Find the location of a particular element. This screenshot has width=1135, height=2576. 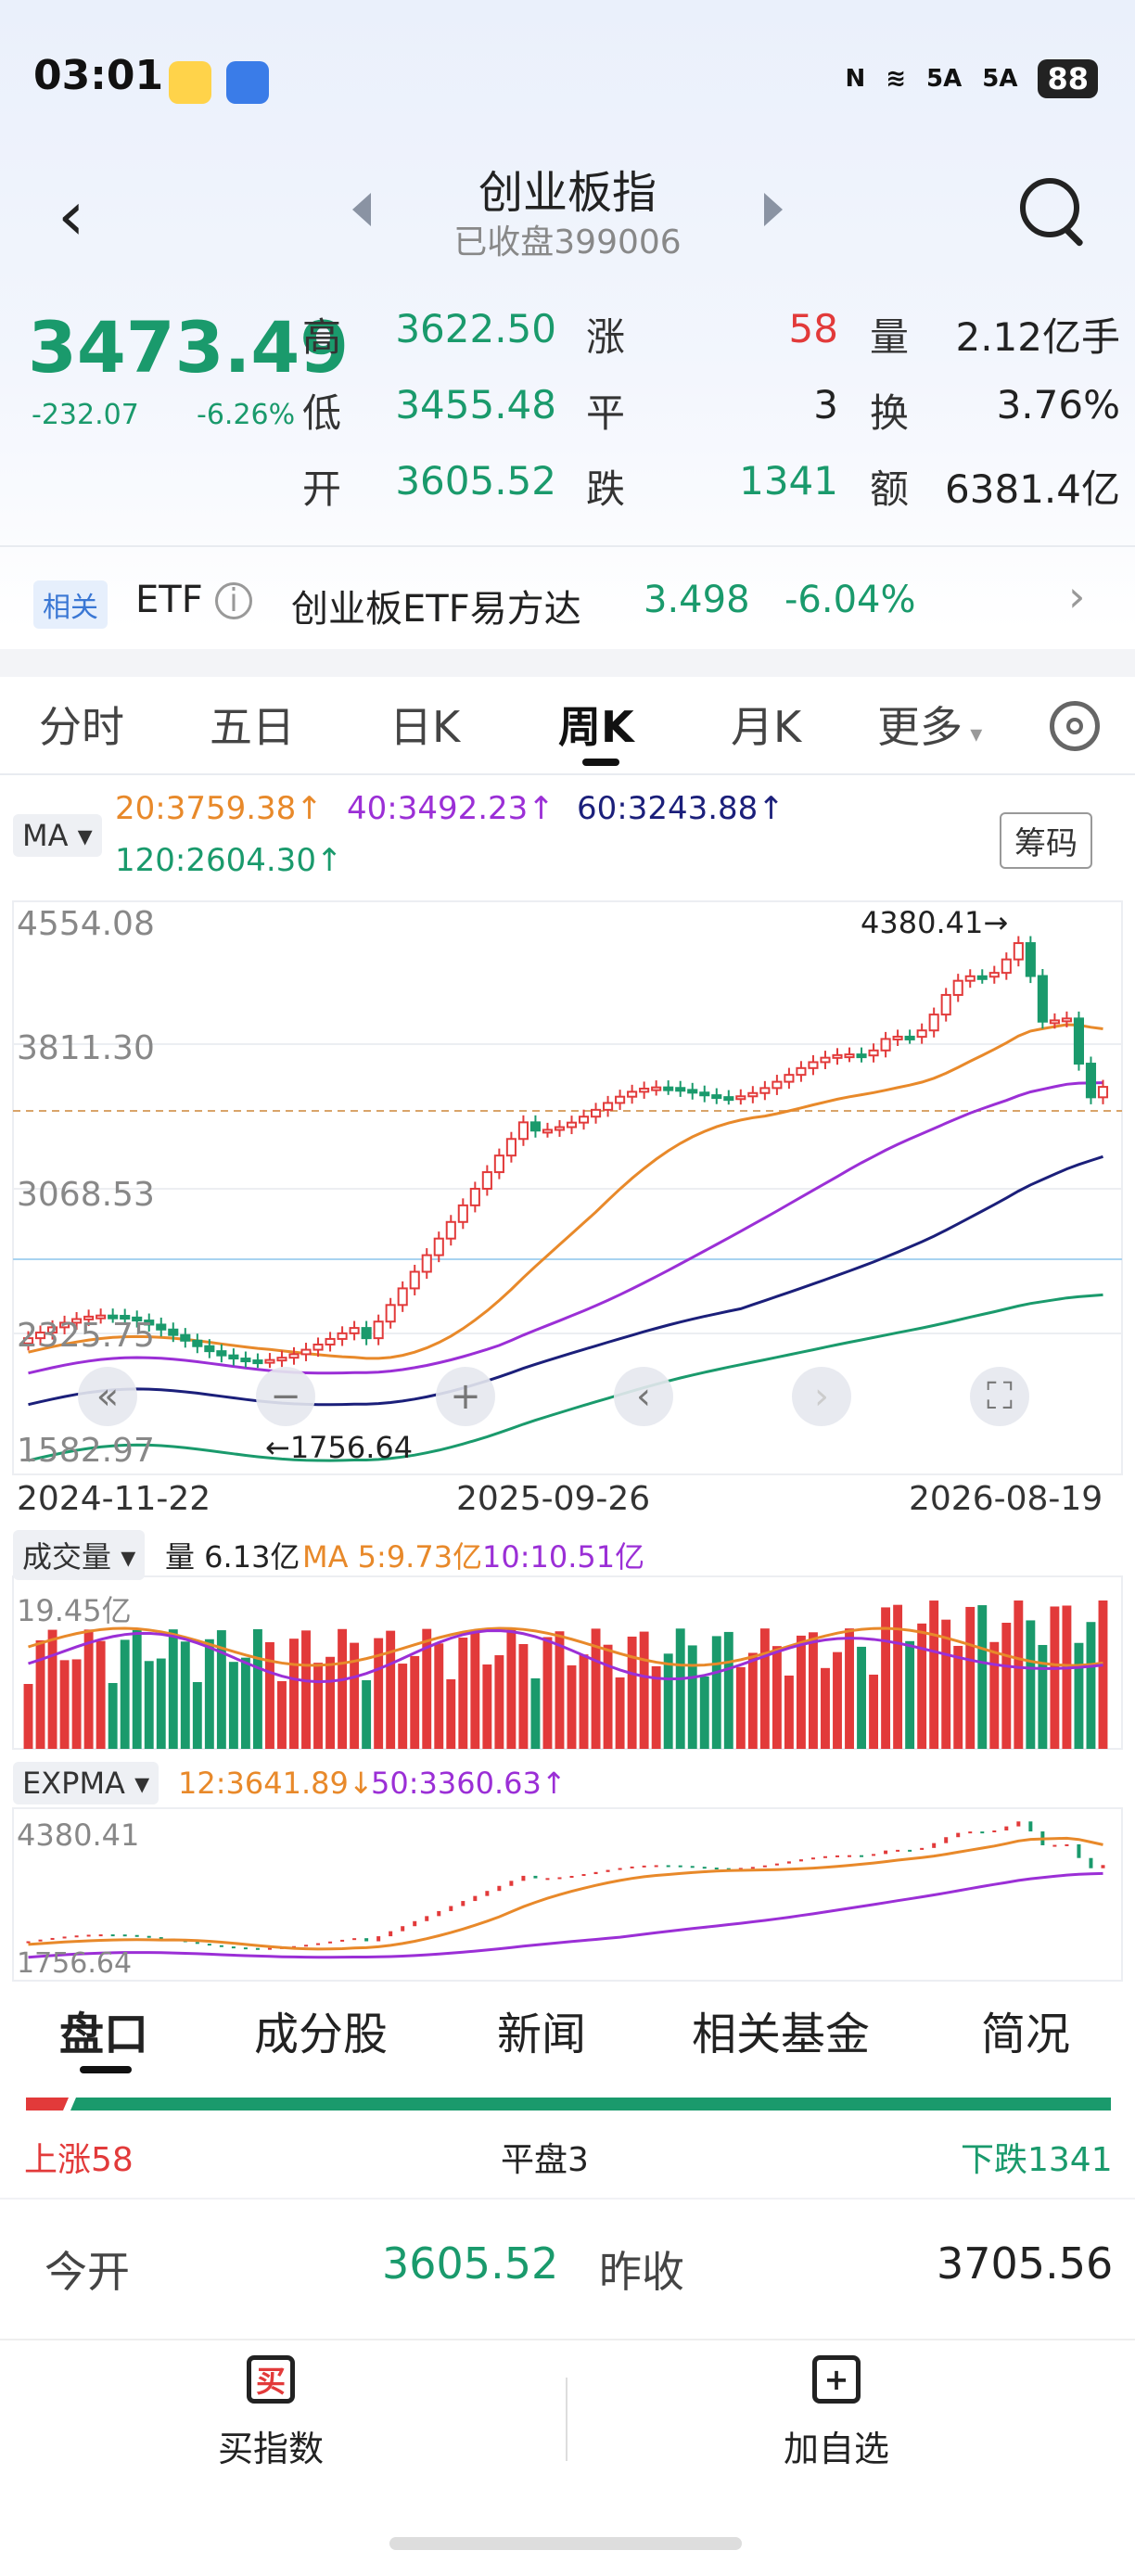

prev-close-value: 3705.56 is located at coordinates (1025, 2263).